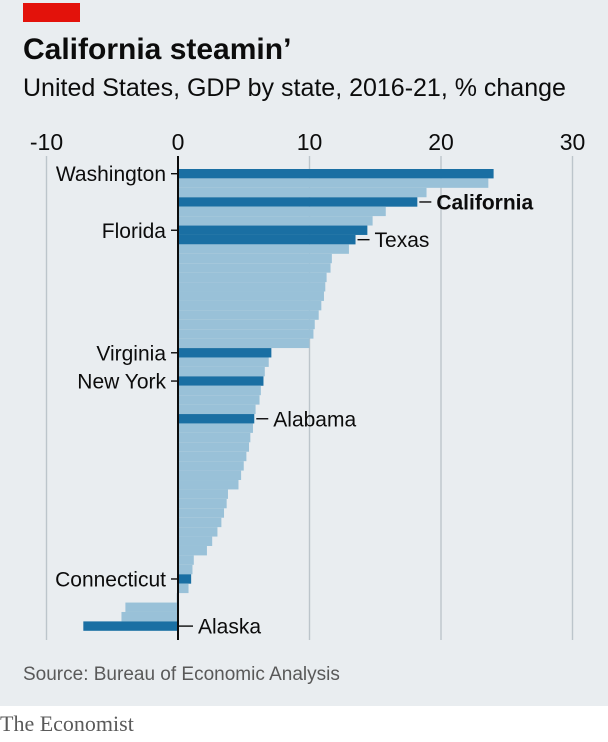  What do you see at coordinates (310, 142) in the screenshot?
I see `x-tick-label: 10` at bounding box center [310, 142].